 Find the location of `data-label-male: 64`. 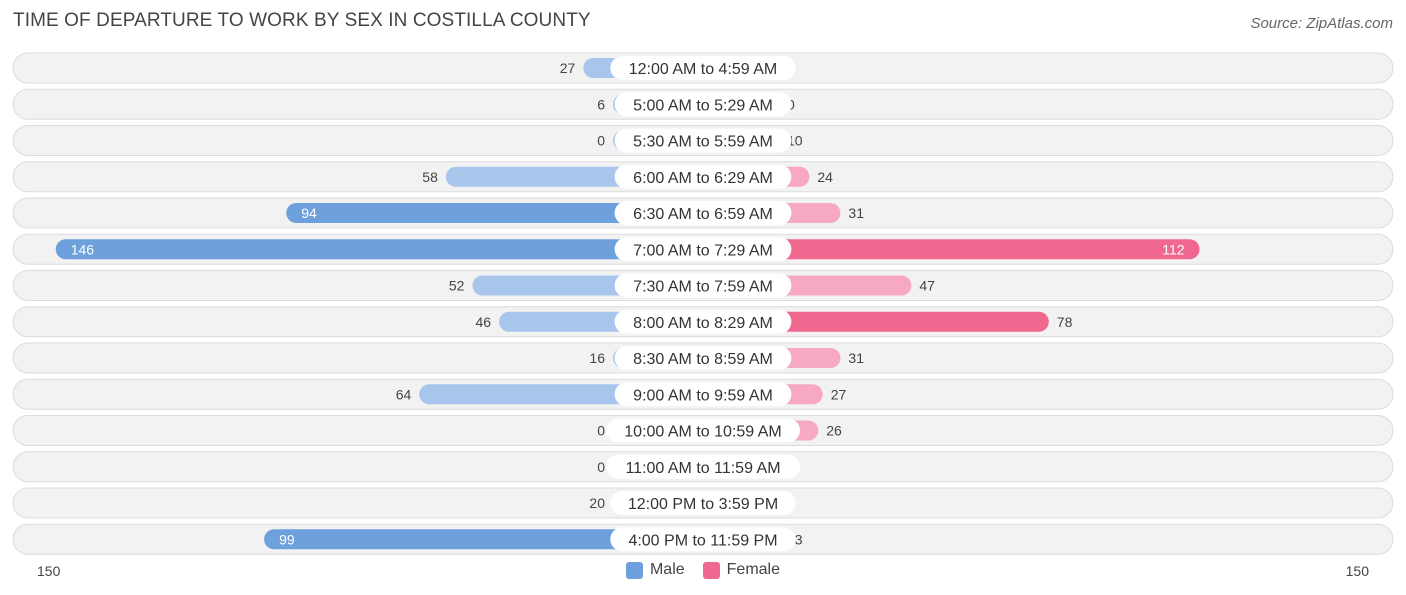

data-label-male: 64 is located at coordinates (404, 394).